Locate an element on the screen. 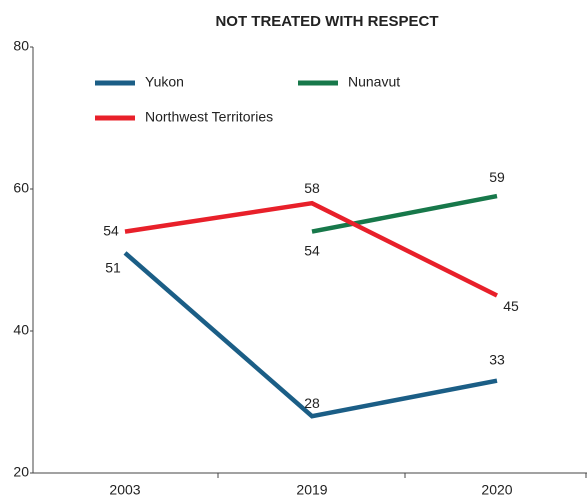  legend-label: Yukon is located at coordinates (164, 82).